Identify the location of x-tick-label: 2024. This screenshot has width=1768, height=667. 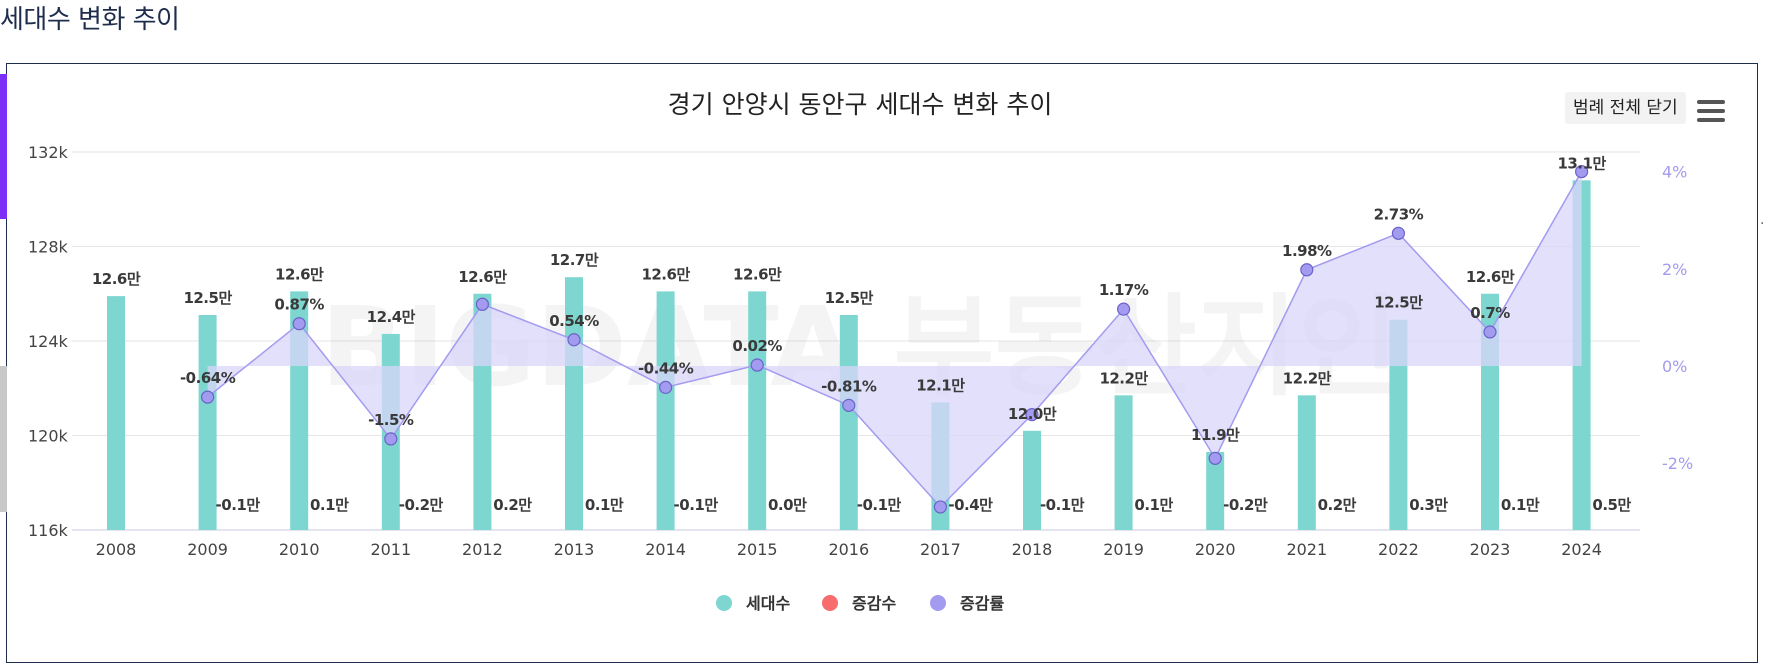
(1581, 549).